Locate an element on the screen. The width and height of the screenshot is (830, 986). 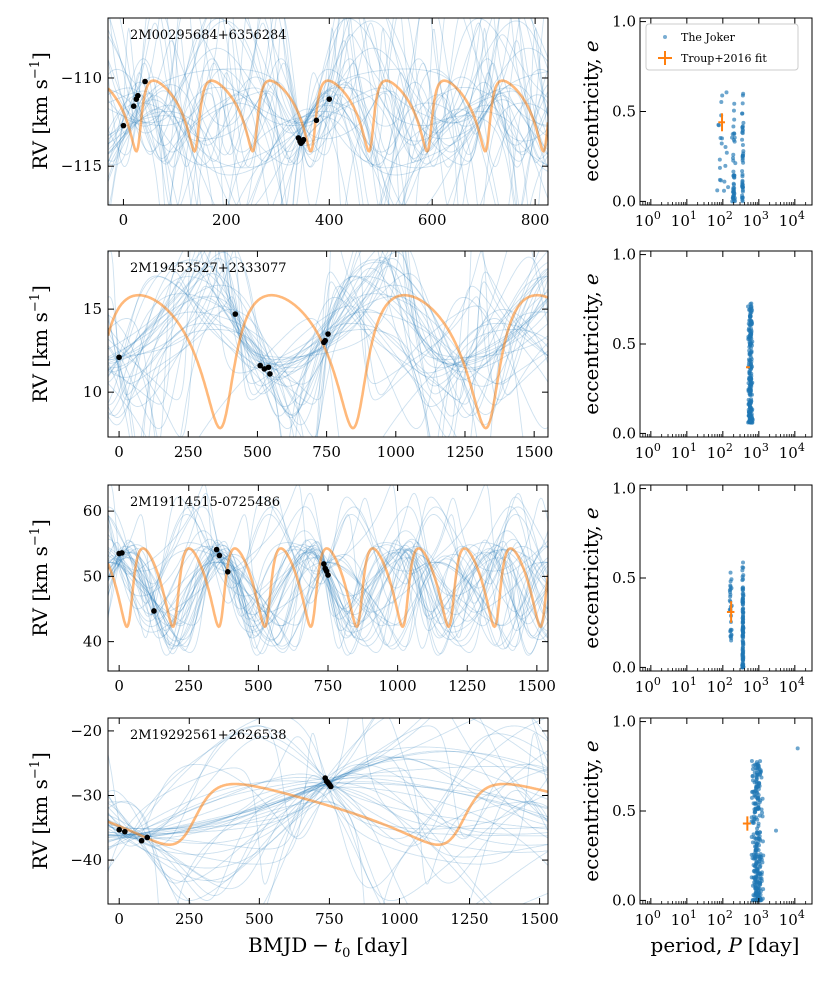
legend-joker-marker is located at coordinates (665, 37).